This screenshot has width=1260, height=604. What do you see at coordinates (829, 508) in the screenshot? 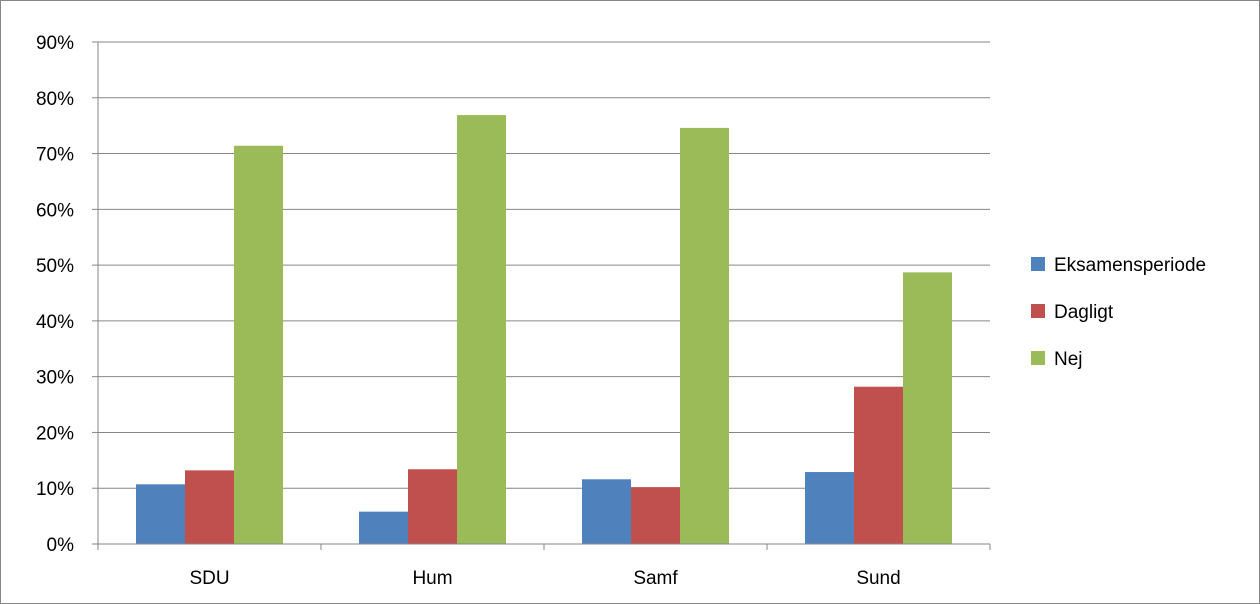
I see `bar-eksamensperiode-sund` at bounding box center [829, 508].